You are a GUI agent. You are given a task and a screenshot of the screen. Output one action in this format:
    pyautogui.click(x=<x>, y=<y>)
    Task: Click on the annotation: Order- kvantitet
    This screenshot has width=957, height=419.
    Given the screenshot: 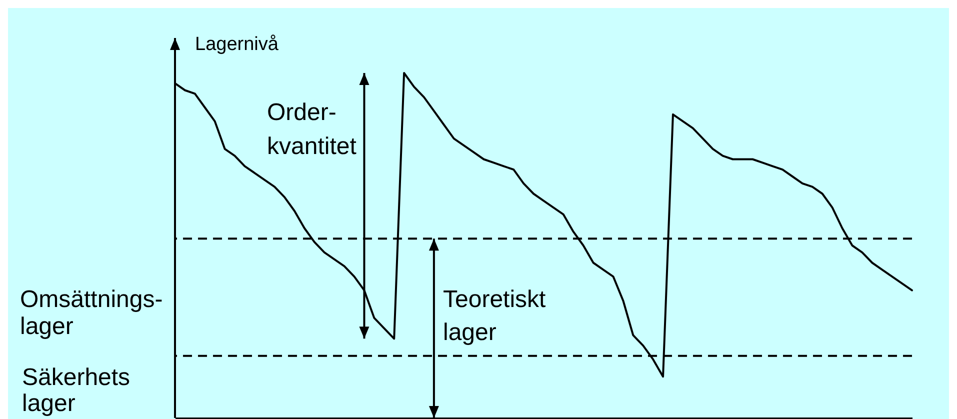 What is the action you would take?
    pyautogui.click(x=312, y=129)
    